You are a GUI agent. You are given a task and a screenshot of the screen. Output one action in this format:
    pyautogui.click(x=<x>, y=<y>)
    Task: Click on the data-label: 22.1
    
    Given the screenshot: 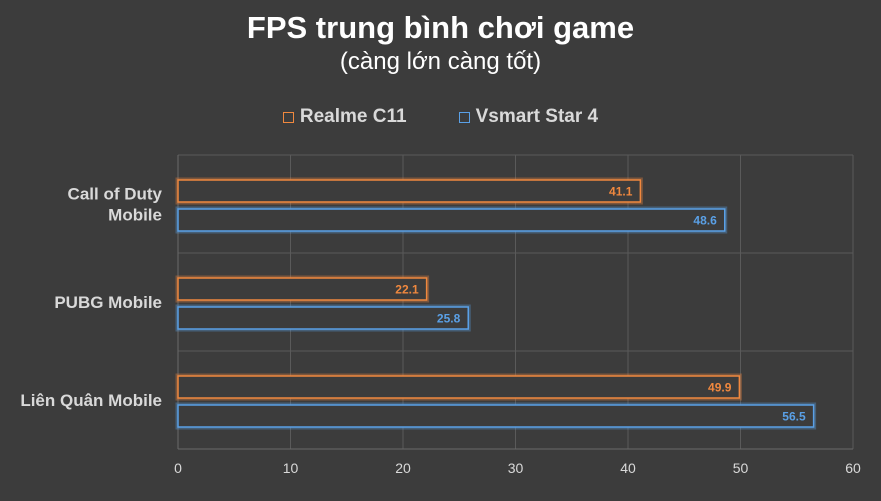 What is the action you would take?
    pyautogui.click(x=407, y=290)
    